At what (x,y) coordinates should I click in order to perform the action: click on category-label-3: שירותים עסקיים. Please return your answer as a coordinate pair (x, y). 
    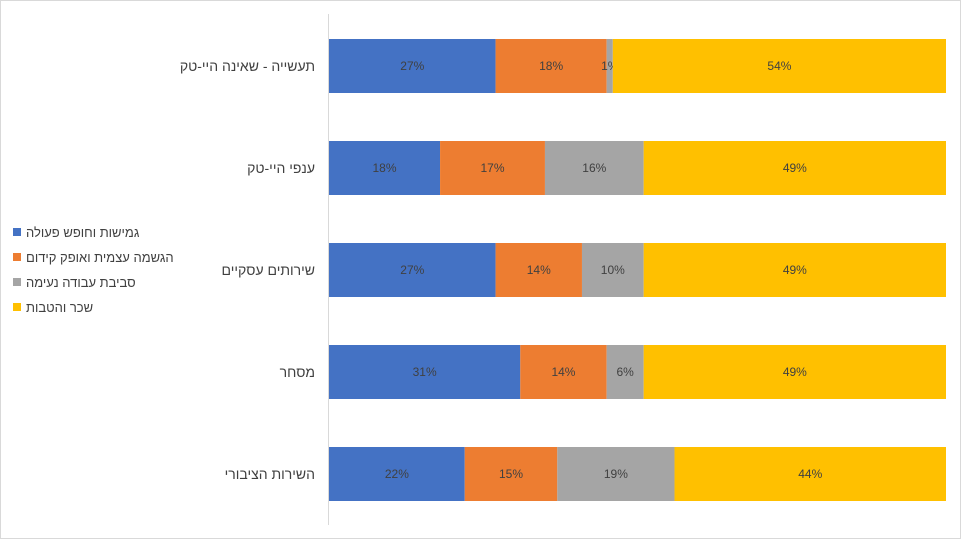
    Looking at the image, I should click on (268, 270).